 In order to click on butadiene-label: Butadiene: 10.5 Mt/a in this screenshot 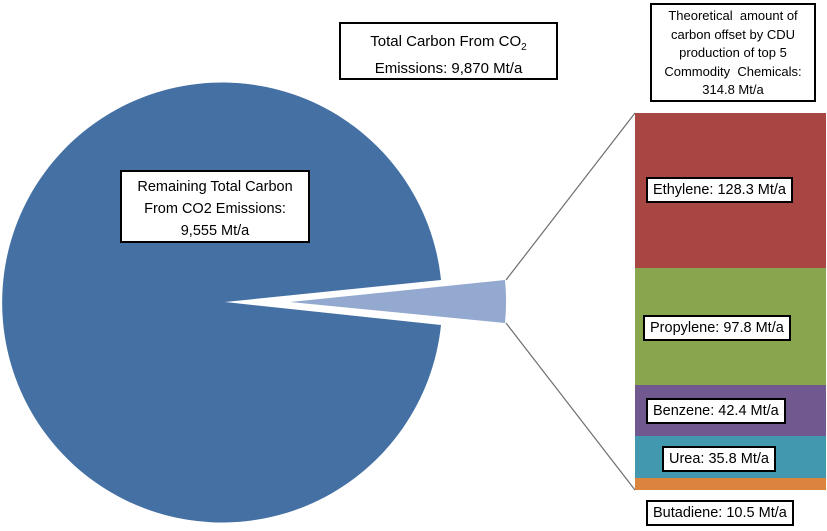, I will do `click(720, 513)`.